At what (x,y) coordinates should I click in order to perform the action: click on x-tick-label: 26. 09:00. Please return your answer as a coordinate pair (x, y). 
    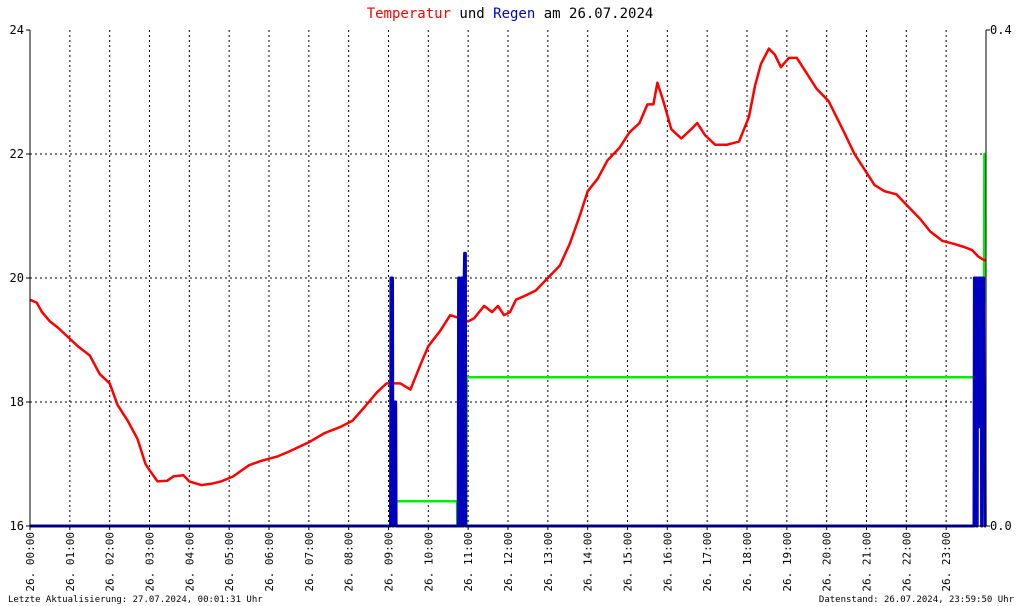
    Looking at the image, I should click on (389, 562).